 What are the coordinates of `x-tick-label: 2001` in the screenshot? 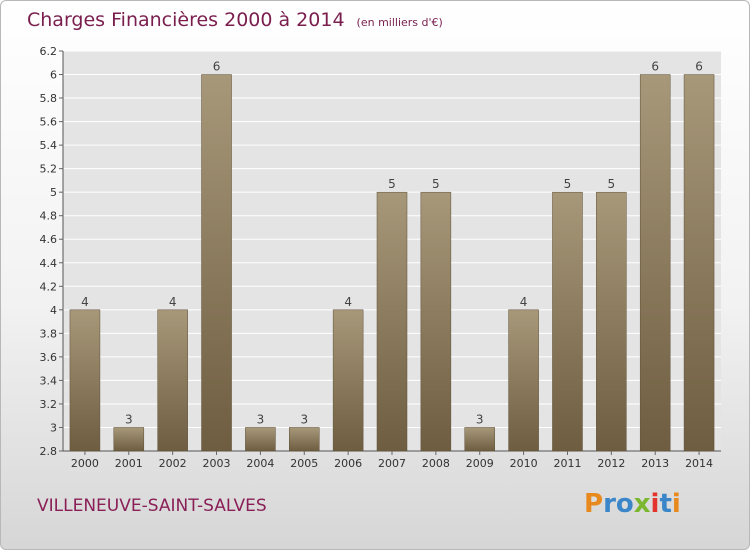 It's located at (129, 463).